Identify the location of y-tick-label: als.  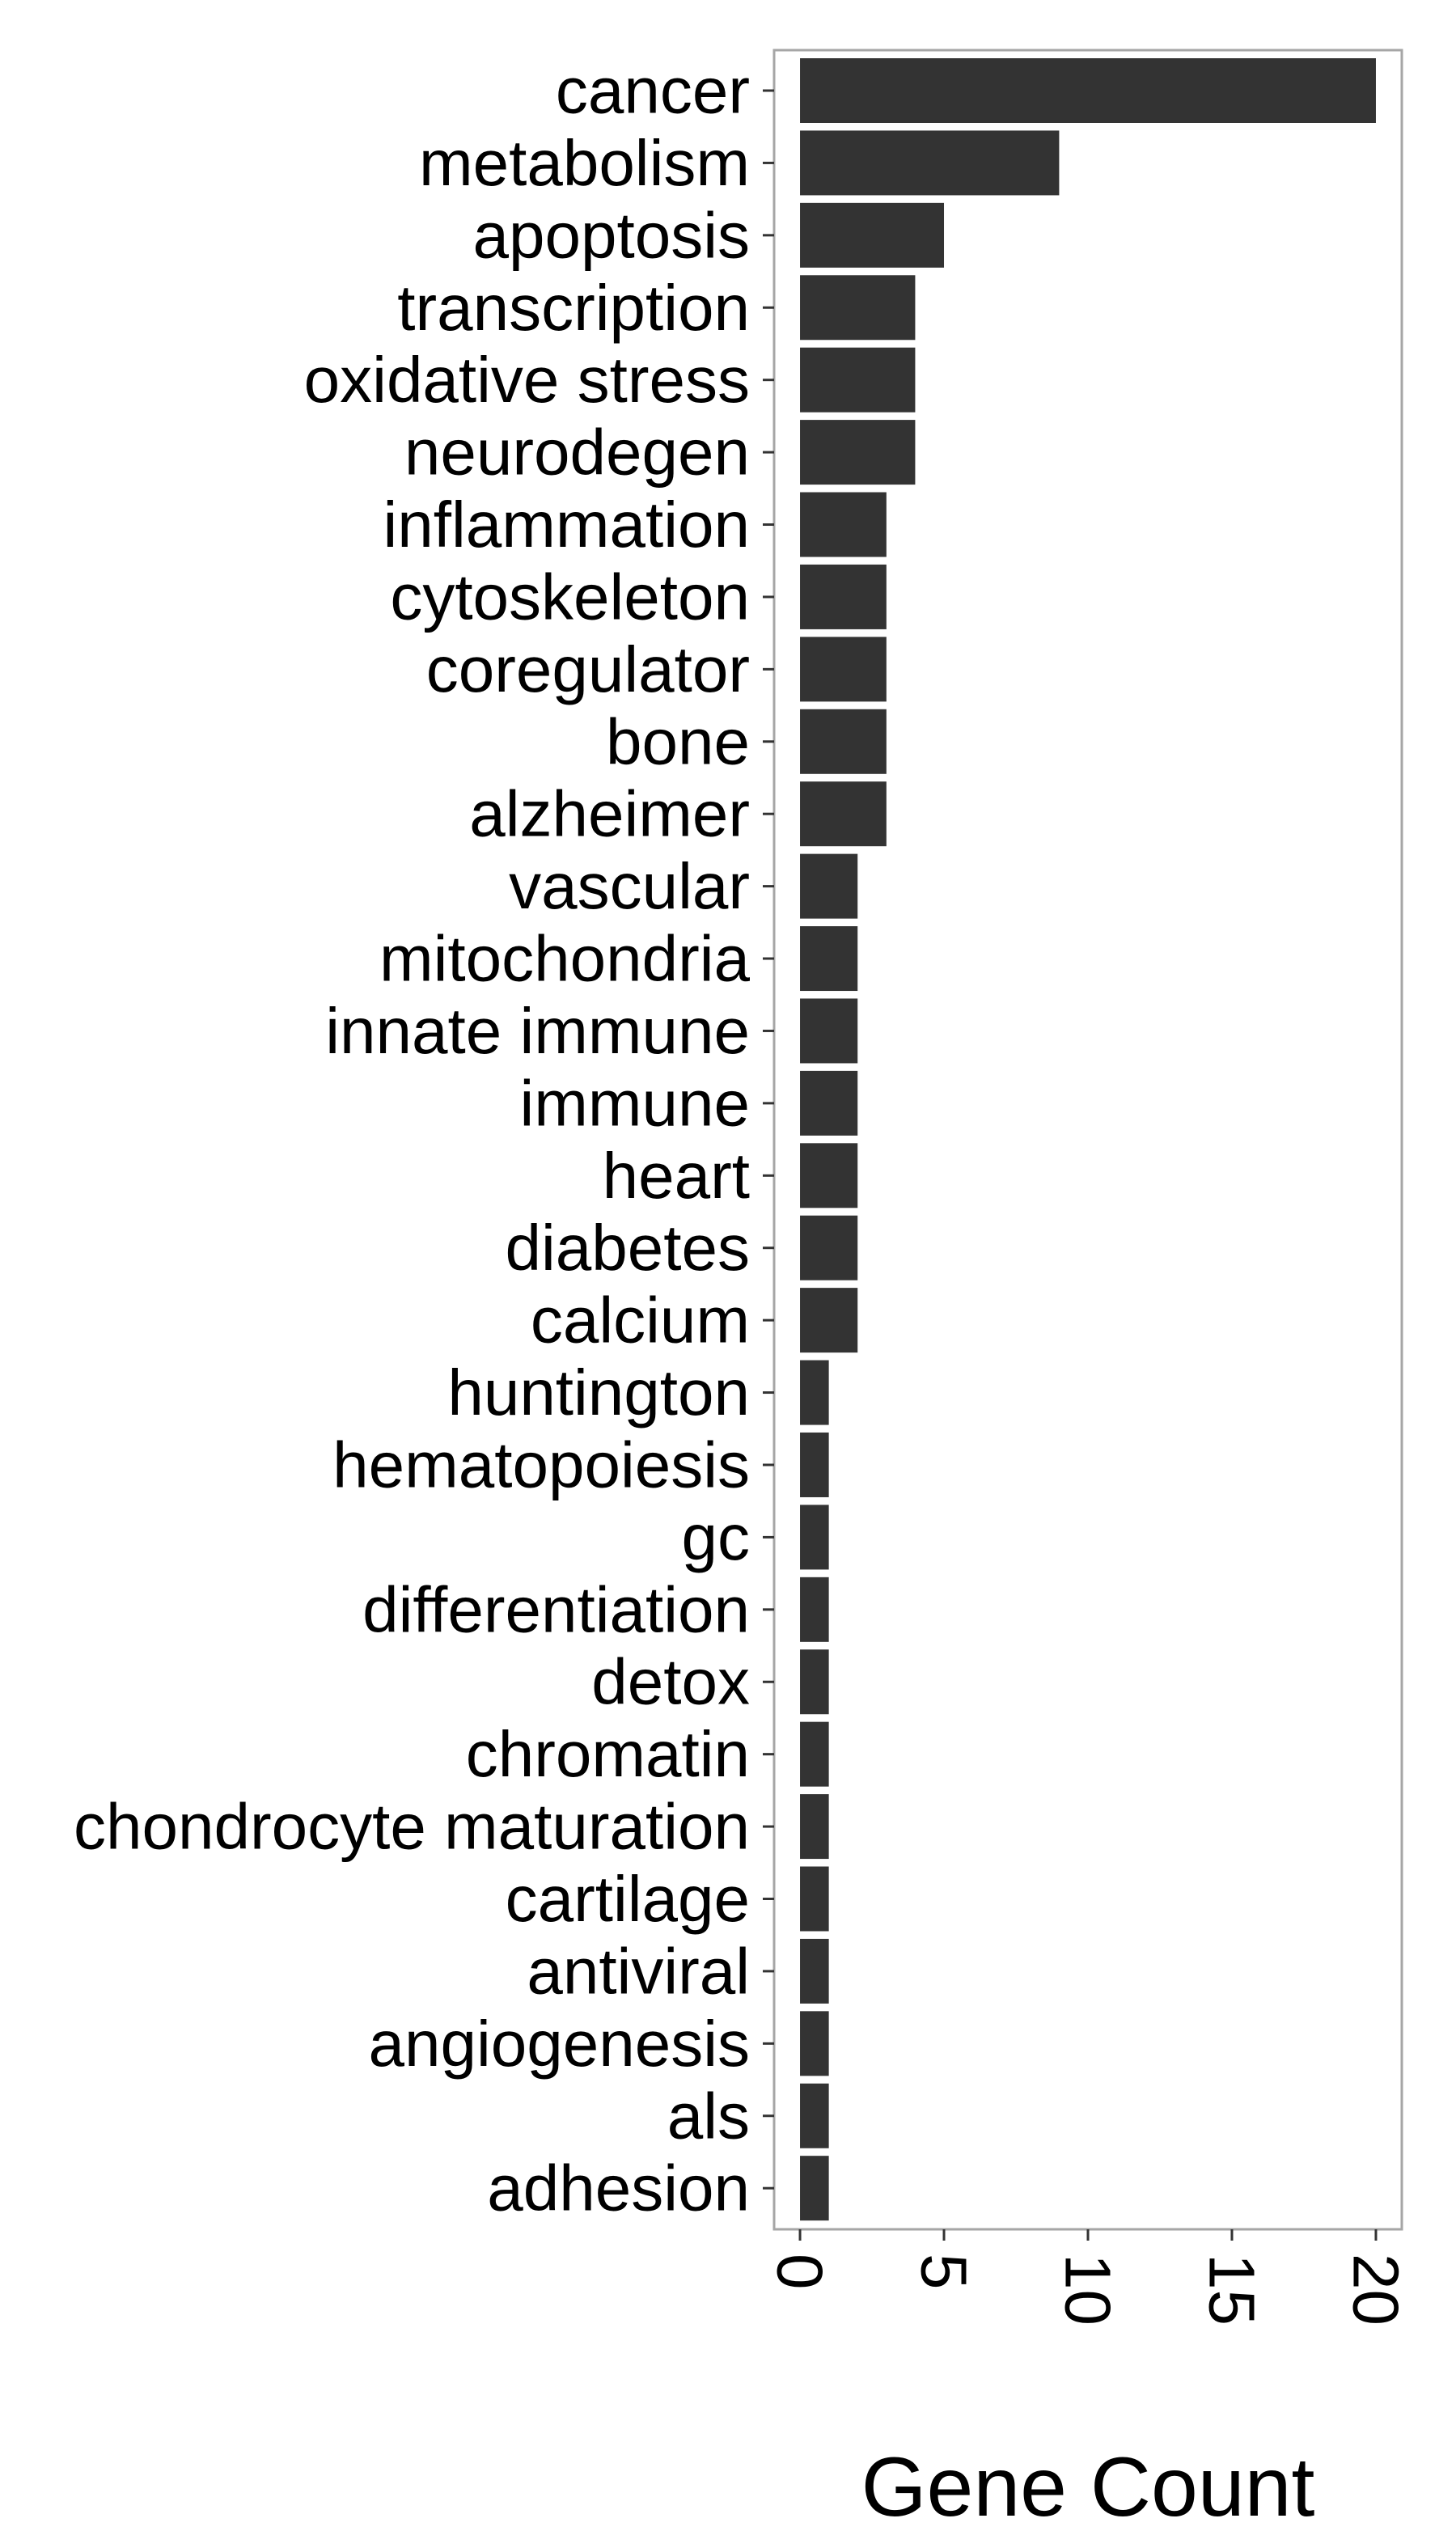
(709, 2116).